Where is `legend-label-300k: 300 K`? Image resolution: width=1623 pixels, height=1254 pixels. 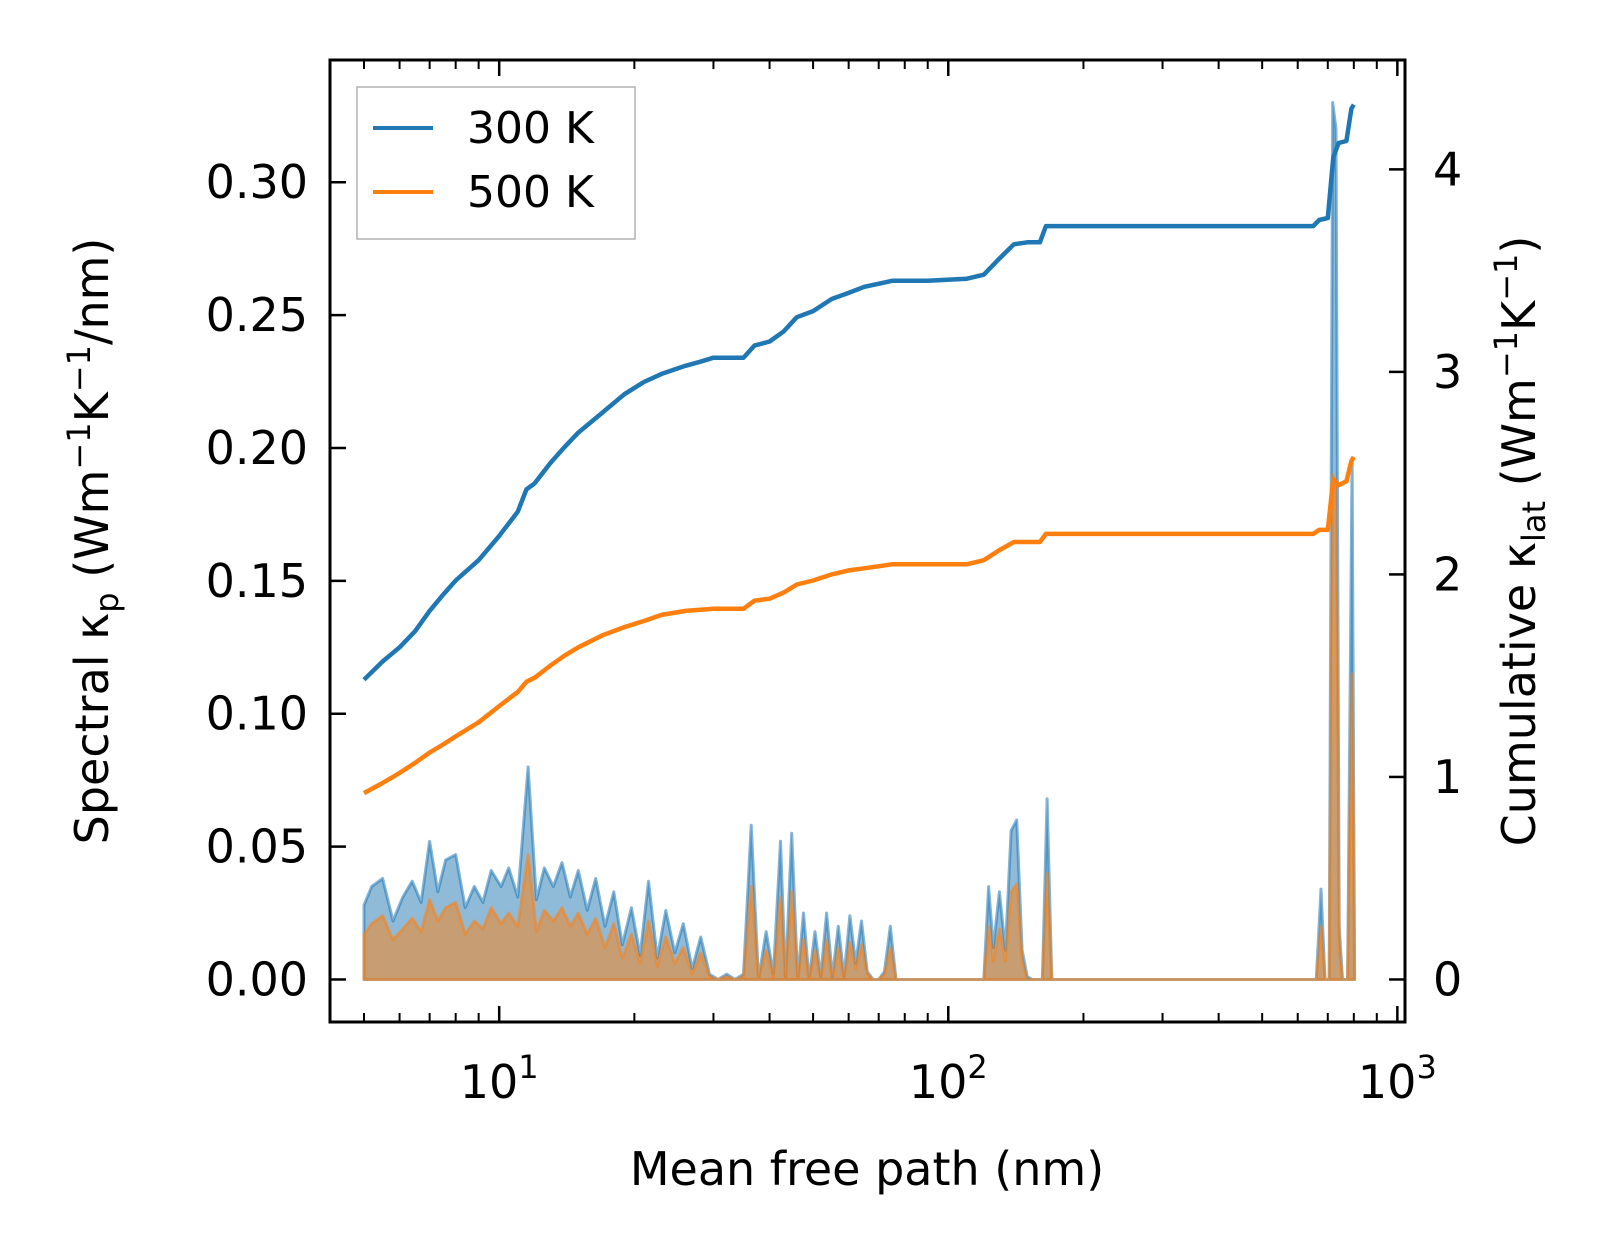 legend-label-300k: 300 K is located at coordinates (531, 128).